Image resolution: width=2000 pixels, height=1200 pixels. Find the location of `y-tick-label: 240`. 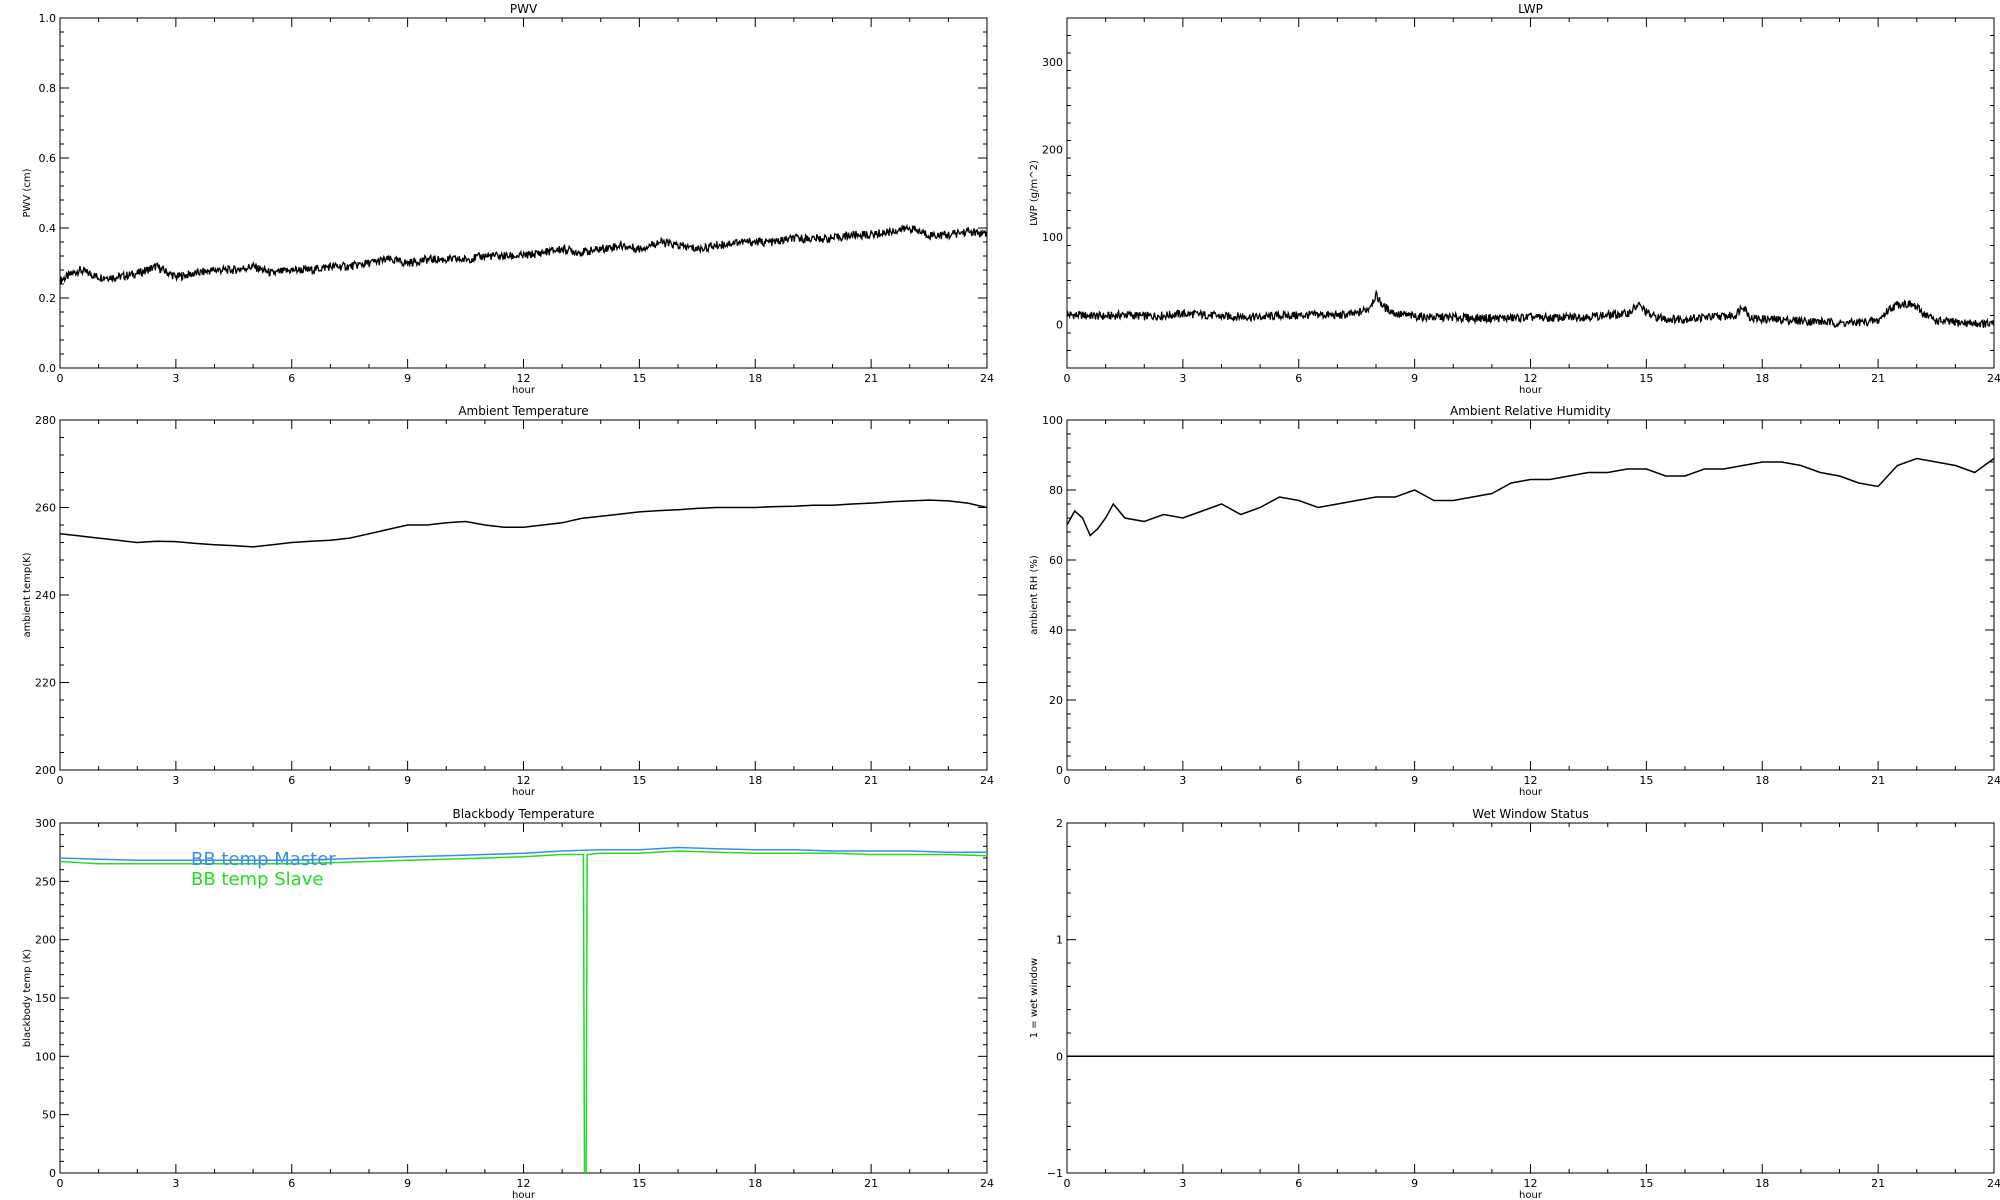

y-tick-label: 240 is located at coordinates (45, 595).